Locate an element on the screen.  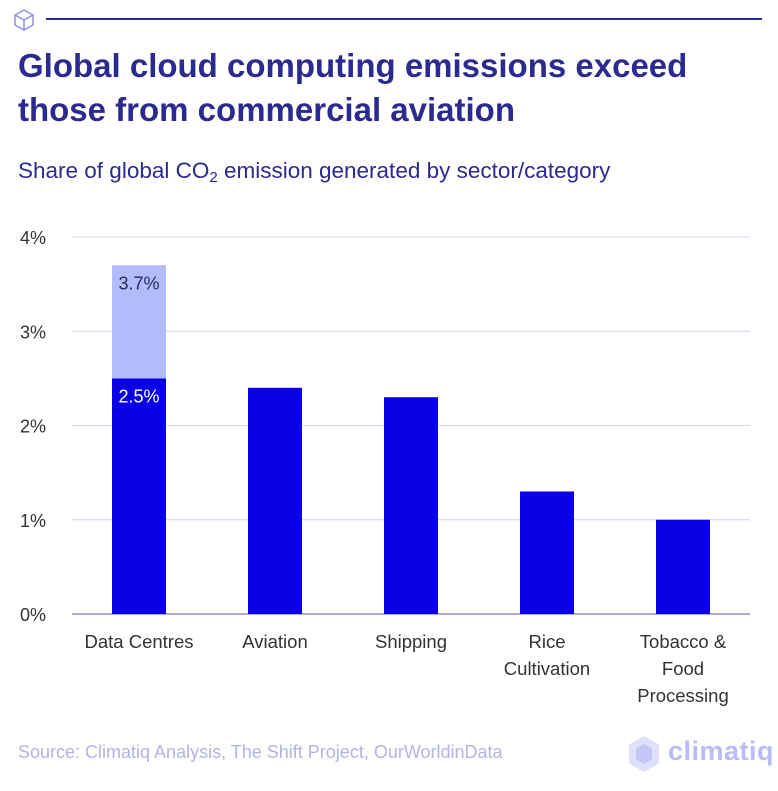
x-tick-label: Tobacco & is located at coordinates (683, 641).